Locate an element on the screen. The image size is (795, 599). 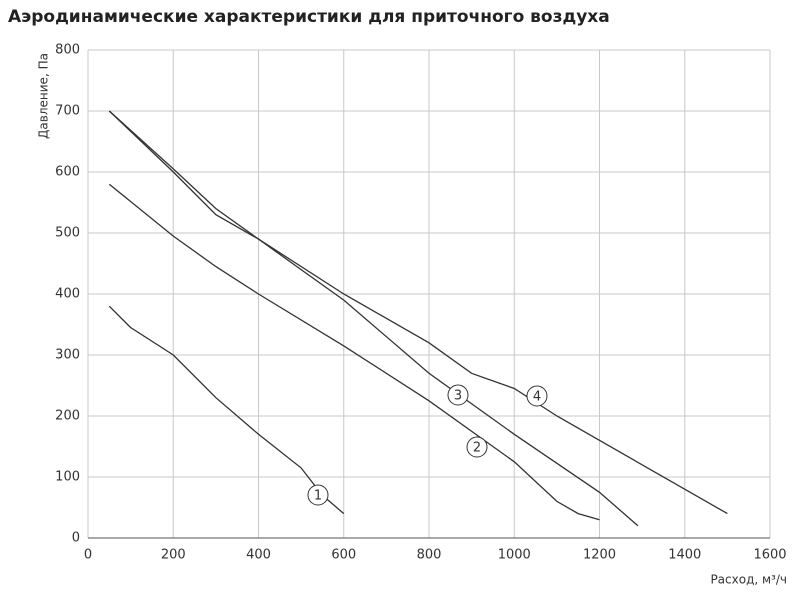
y-axis-label: Давление, Па is located at coordinates (44, 96).